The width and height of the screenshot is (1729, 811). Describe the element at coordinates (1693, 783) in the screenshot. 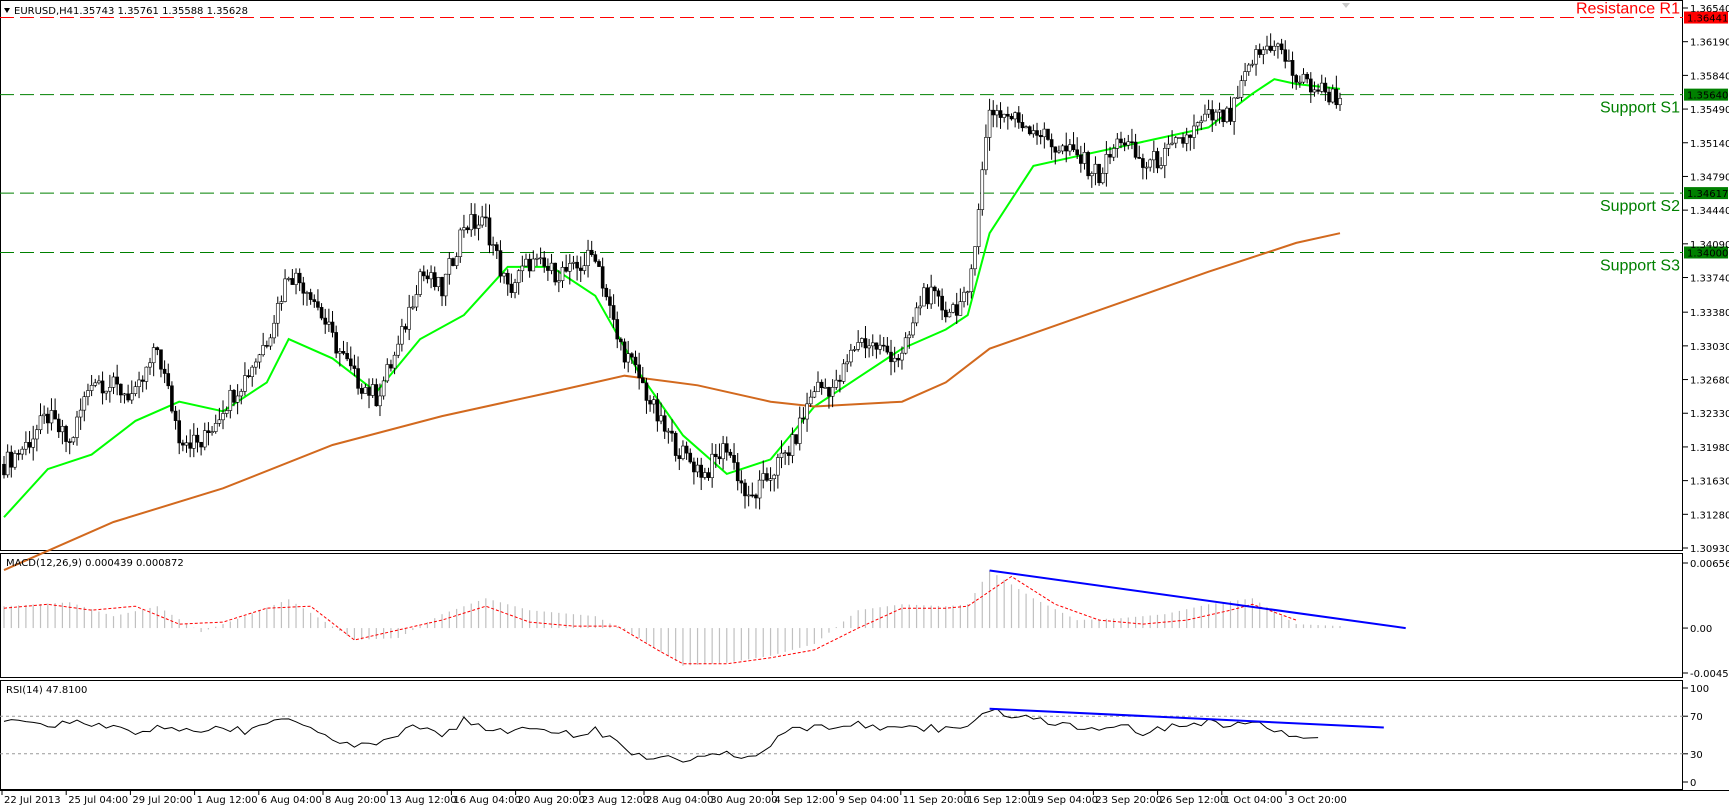

I see `rsi-axis-label: 0` at that location.